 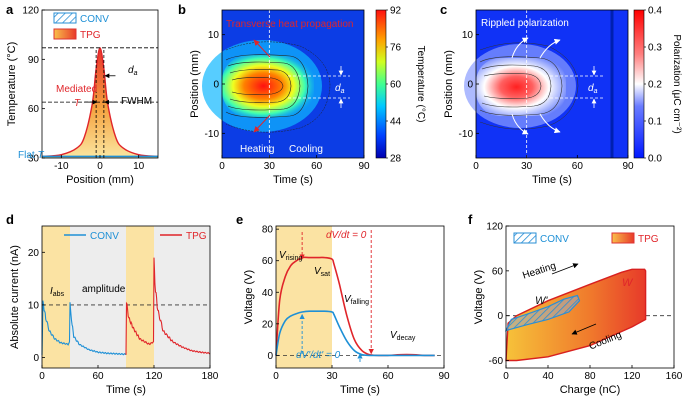 I want to click on y-tick-label: -60, so click(x=496, y=361).